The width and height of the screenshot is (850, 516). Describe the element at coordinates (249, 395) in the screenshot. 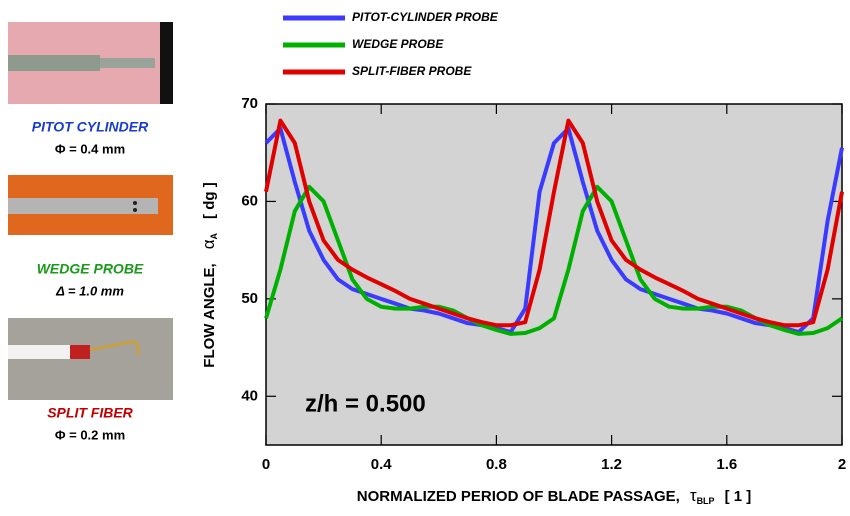

I see `y-tick-label: 40` at that location.